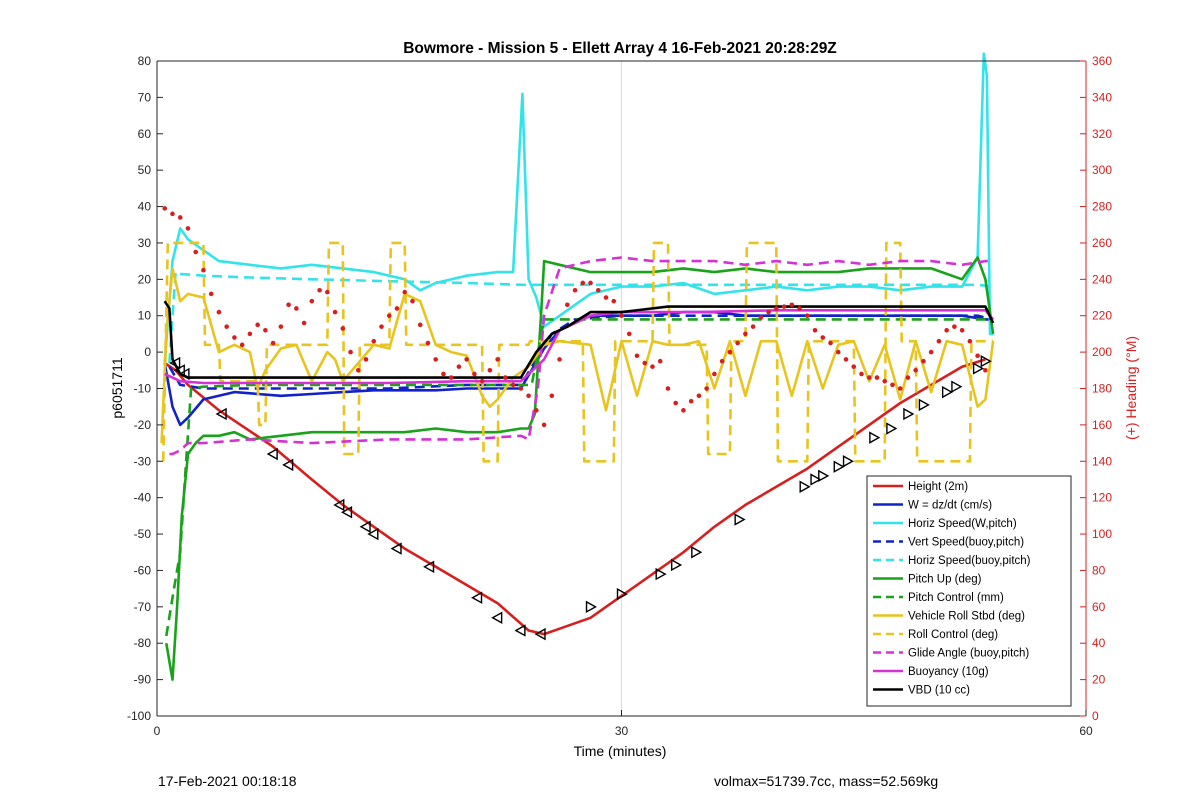 Image resolution: width=1200 pixels, height=804 pixels. Describe the element at coordinates (956, 598) in the screenshot. I see `legend-entry-label: Pitch Control (mm)` at that location.